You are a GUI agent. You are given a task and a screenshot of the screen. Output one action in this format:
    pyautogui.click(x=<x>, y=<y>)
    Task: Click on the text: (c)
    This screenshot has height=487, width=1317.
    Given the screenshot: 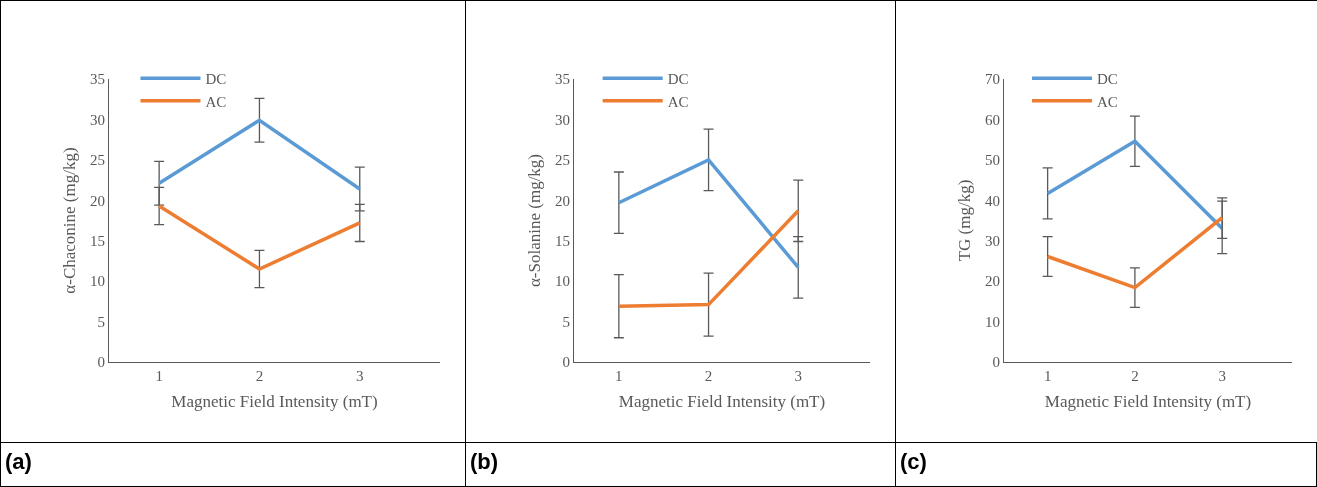 What is the action you would take?
    pyautogui.click(x=1106, y=464)
    